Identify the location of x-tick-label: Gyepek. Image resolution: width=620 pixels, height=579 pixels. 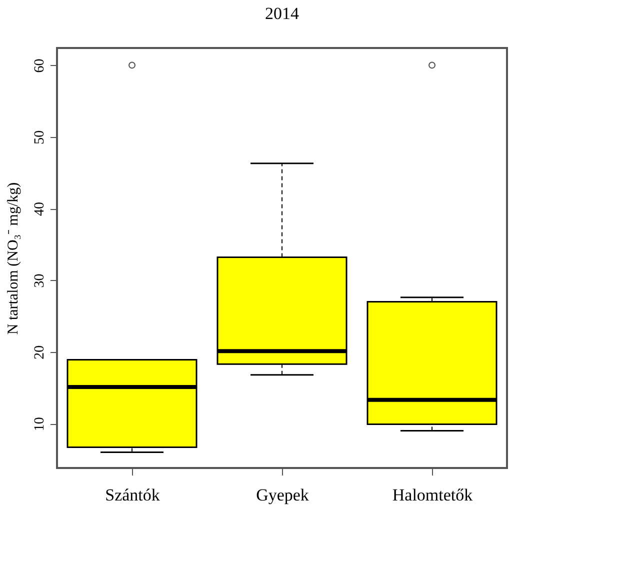
(283, 495).